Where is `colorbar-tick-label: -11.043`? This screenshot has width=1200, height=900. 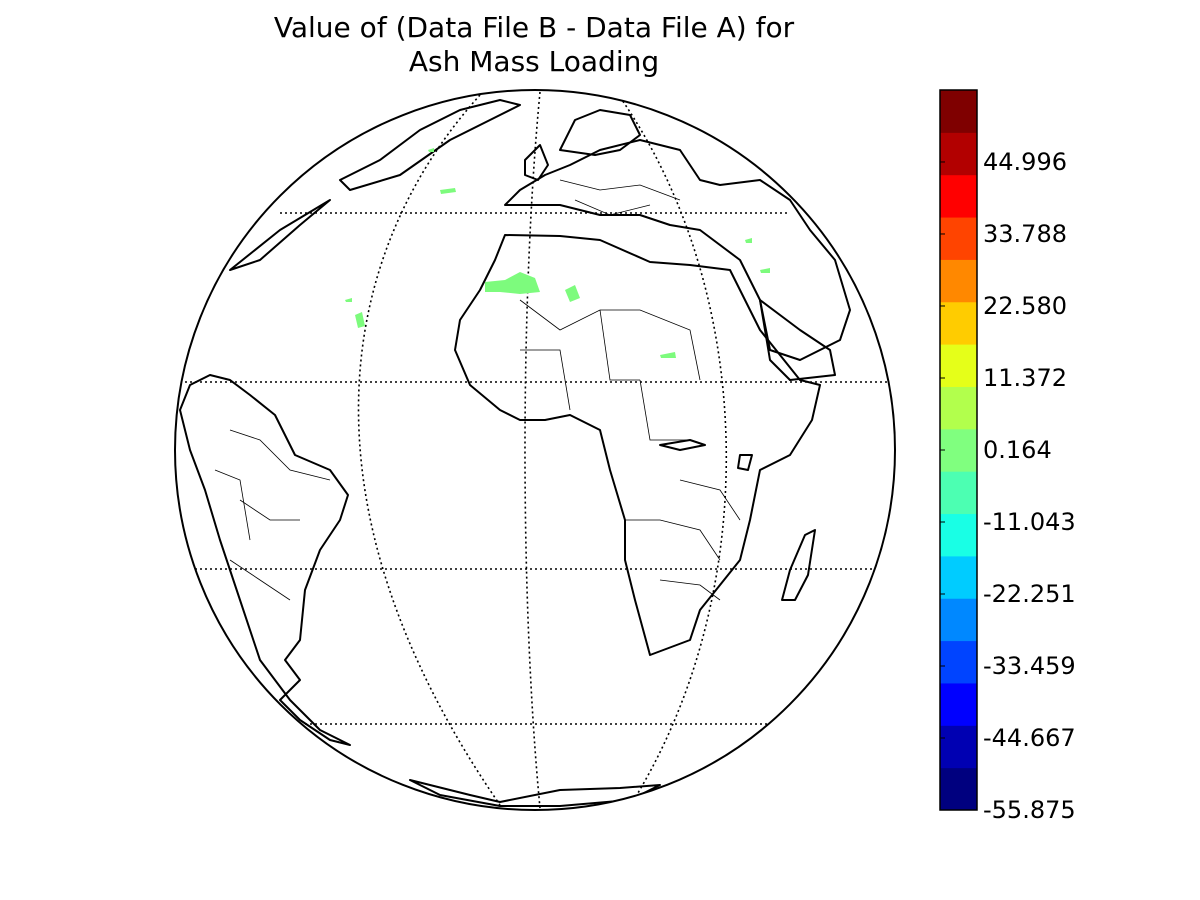 colorbar-tick-label: -11.043 is located at coordinates (1029, 521).